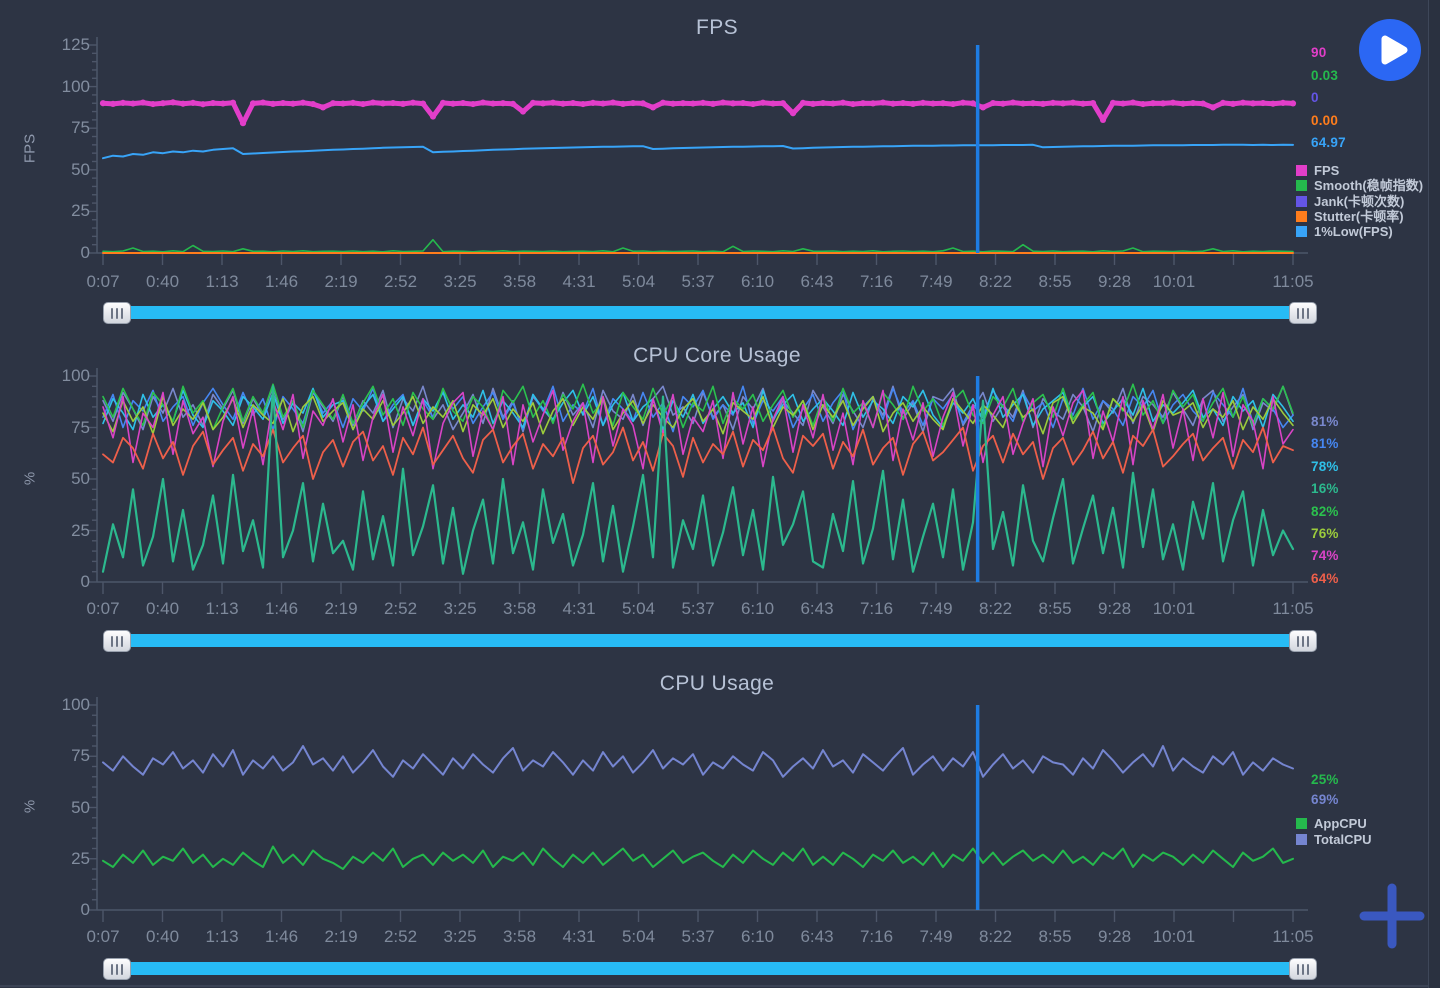  I want to click on cursor-readout-value: 78%, so click(1325, 466).